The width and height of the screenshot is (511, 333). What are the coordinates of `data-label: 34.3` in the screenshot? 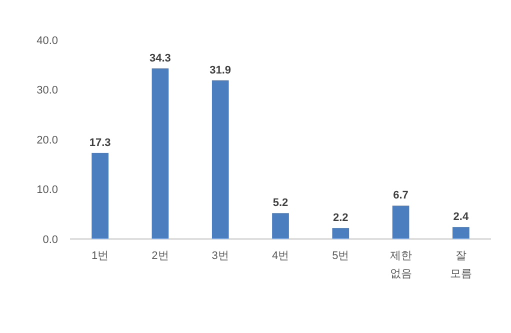 It's located at (160, 58).